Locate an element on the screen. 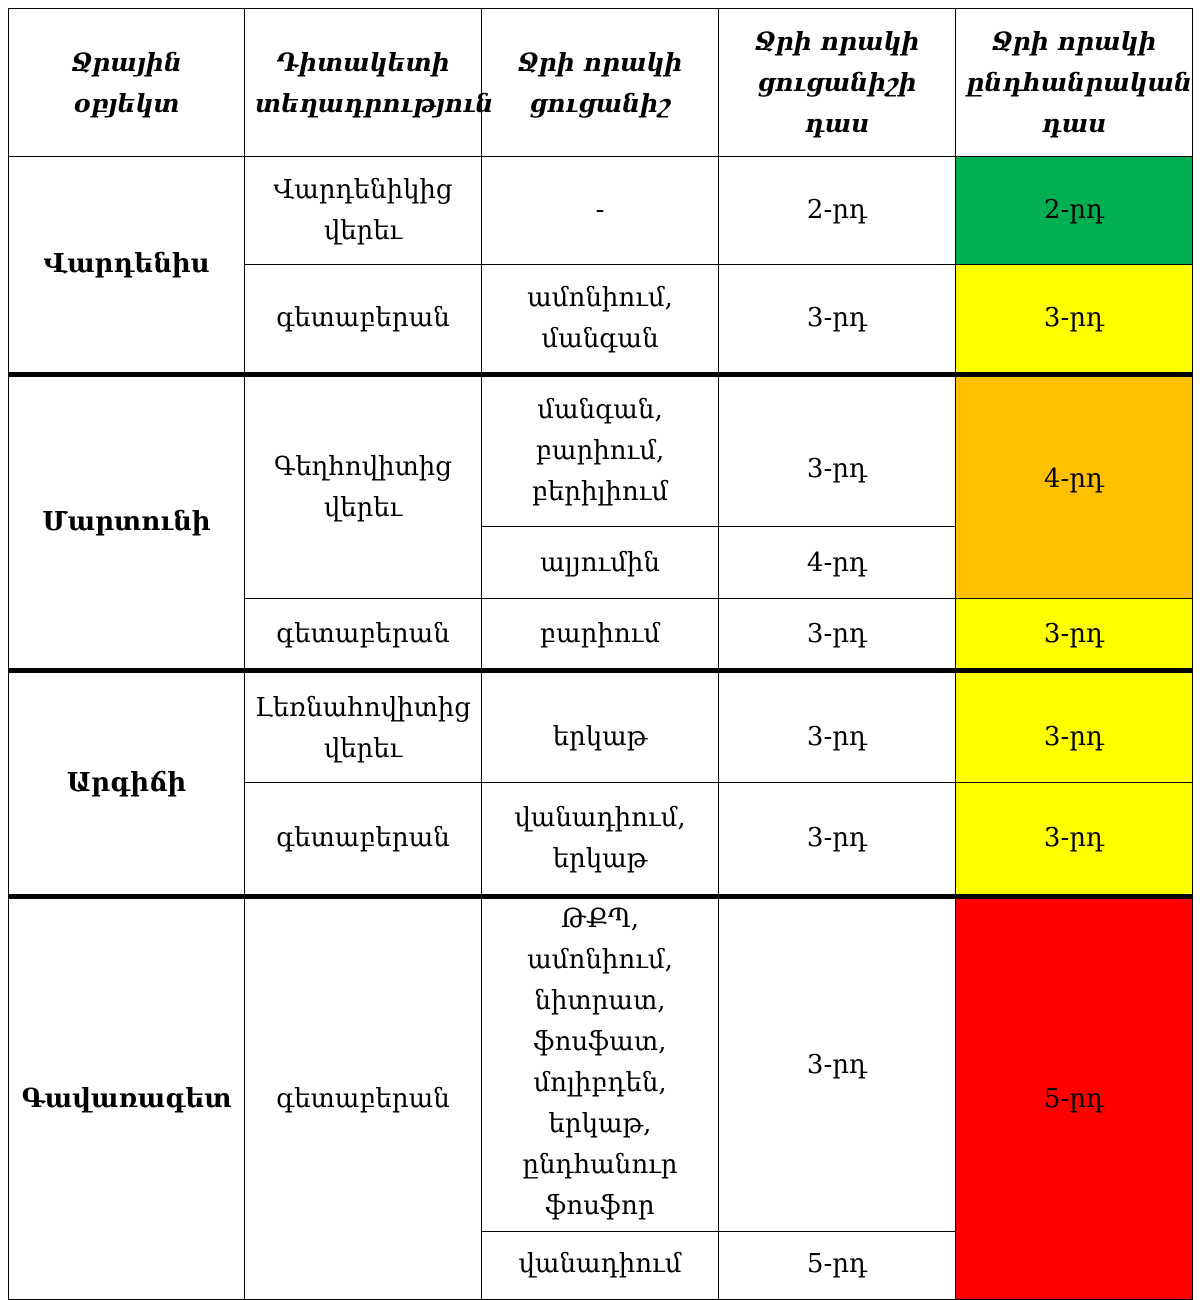 This screenshot has width=1200, height=1300. object-argichi: Արգիճի is located at coordinates (126, 782).